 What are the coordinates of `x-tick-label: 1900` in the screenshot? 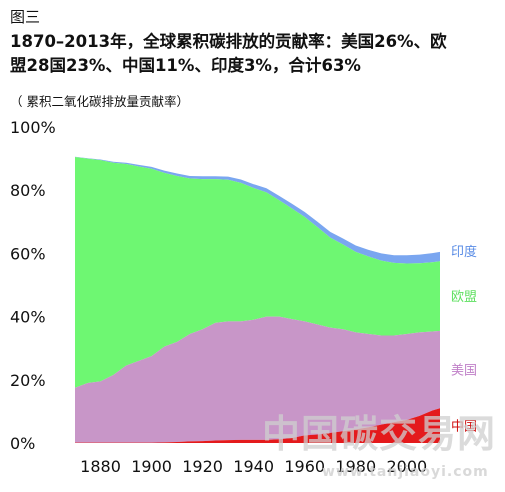 It's located at (151, 466).